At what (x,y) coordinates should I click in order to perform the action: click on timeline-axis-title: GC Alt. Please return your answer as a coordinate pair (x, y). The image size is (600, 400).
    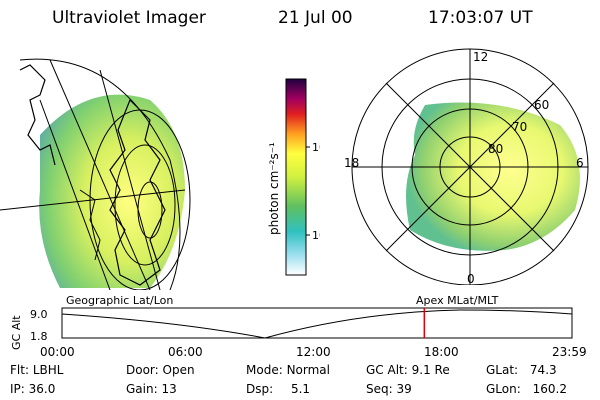
    Looking at the image, I should click on (16, 332).